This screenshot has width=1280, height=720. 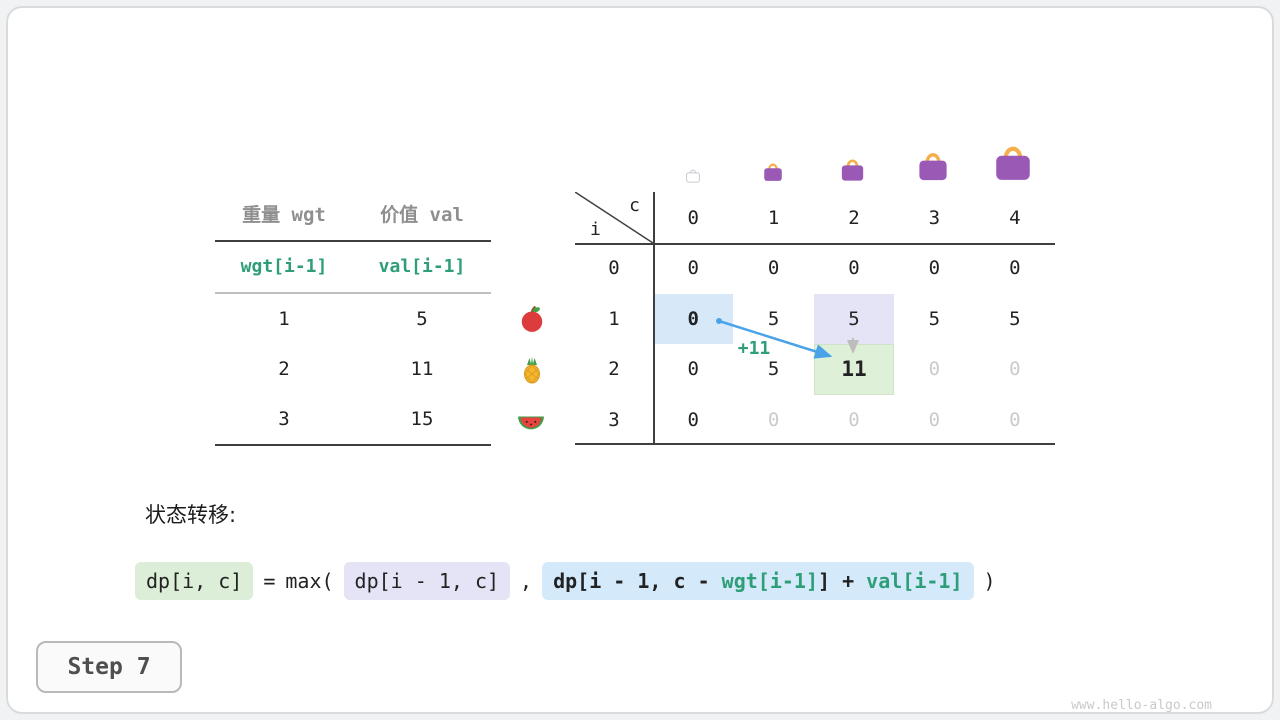 I want to click on dp-cell-0-1: 0, so click(x=773, y=268).